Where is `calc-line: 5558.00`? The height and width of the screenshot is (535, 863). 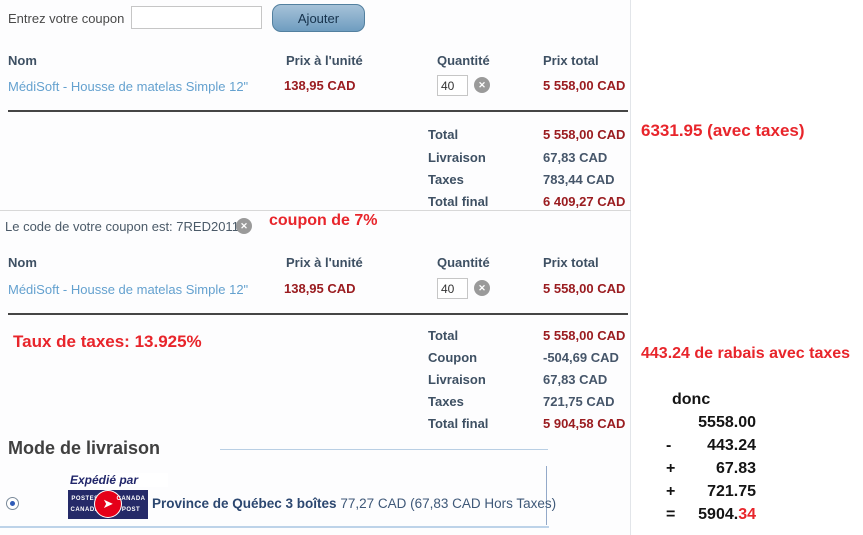
calc-line: 5558.00 is located at coordinates (711, 422).